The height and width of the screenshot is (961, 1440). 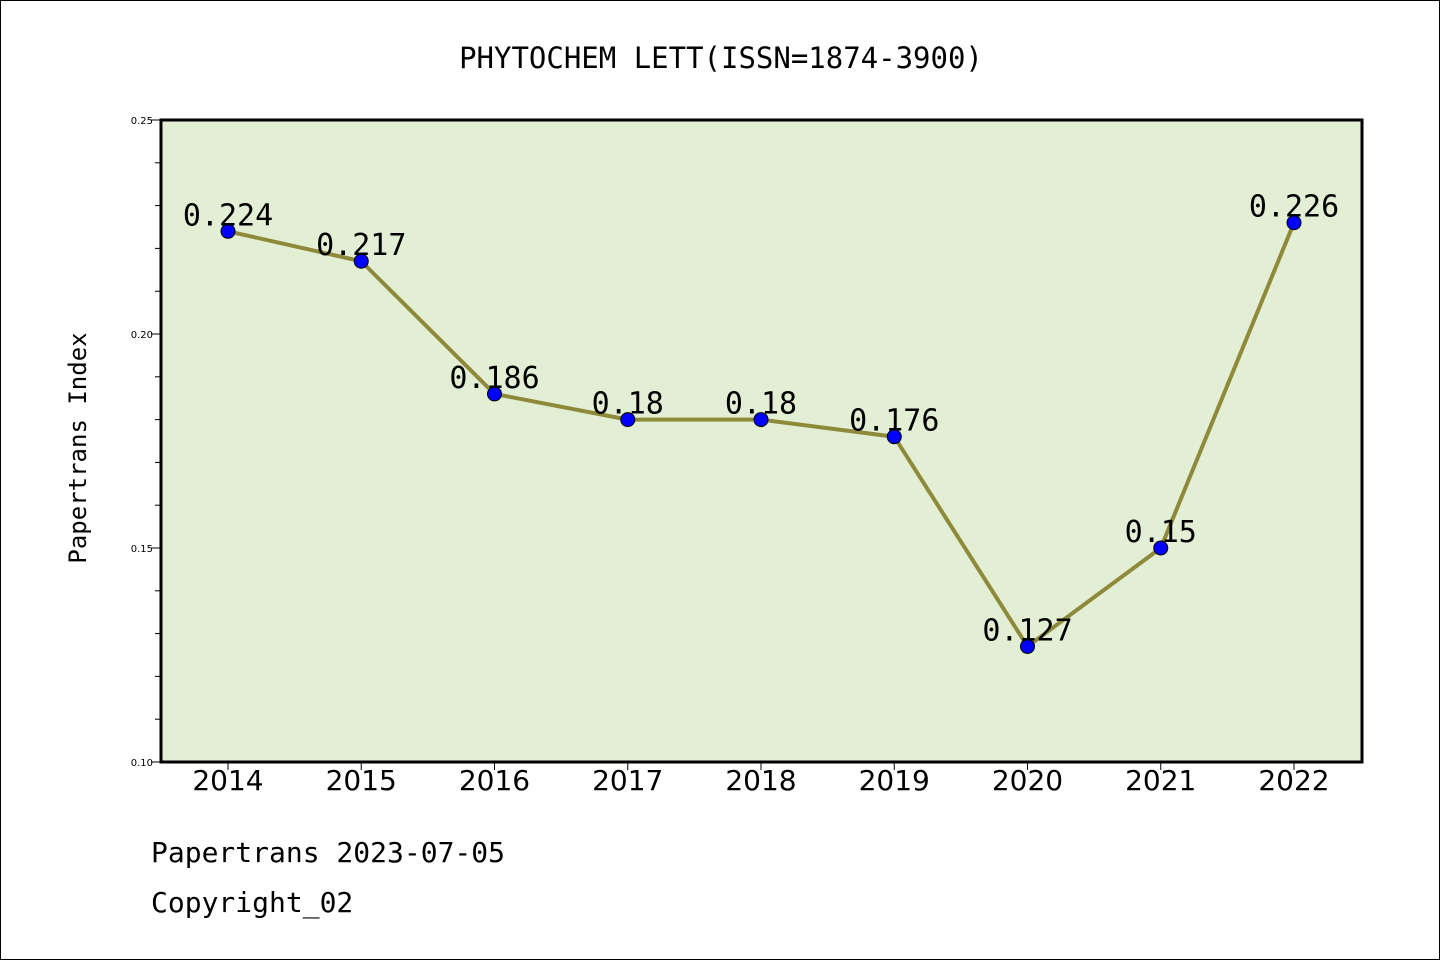 What do you see at coordinates (361, 780) in the screenshot?
I see `x-tick-label: 2015` at bounding box center [361, 780].